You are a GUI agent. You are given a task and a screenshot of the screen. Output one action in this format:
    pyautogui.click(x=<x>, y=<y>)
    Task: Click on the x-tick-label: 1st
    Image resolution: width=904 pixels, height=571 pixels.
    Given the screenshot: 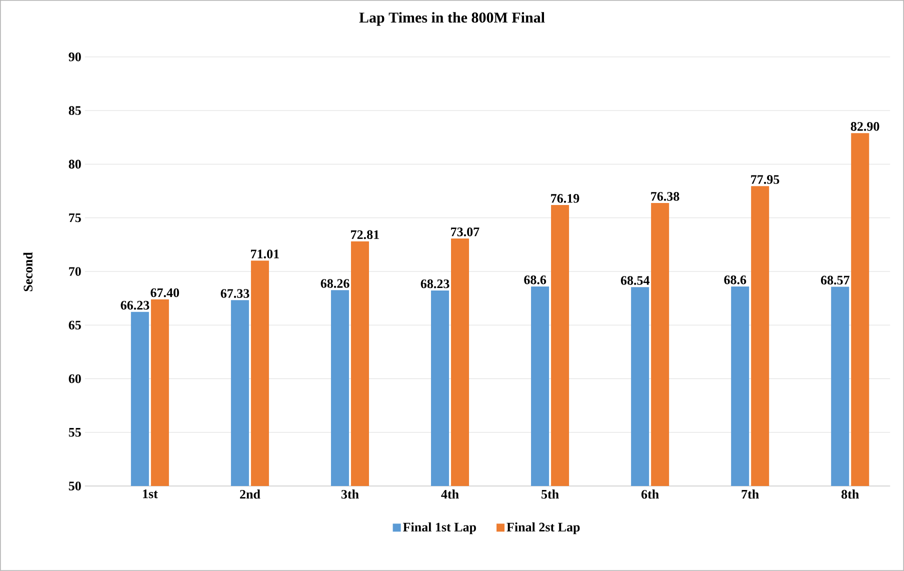 What is the action you would take?
    pyautogui.click(x=150, y=494)
    